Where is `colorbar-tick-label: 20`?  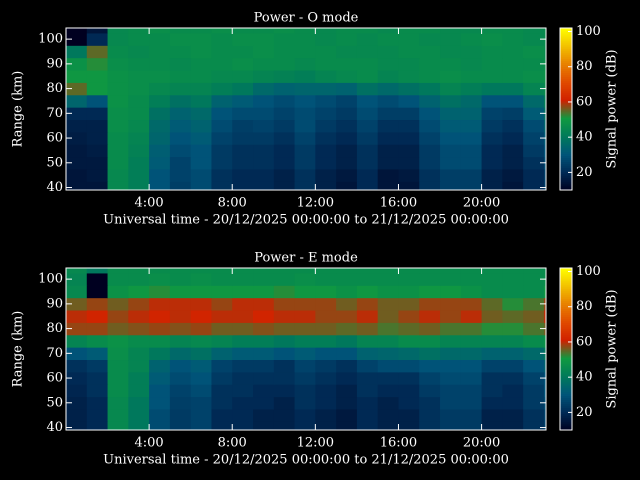
colorbar-tick-label: 20 is located at coordinates (584, 172).